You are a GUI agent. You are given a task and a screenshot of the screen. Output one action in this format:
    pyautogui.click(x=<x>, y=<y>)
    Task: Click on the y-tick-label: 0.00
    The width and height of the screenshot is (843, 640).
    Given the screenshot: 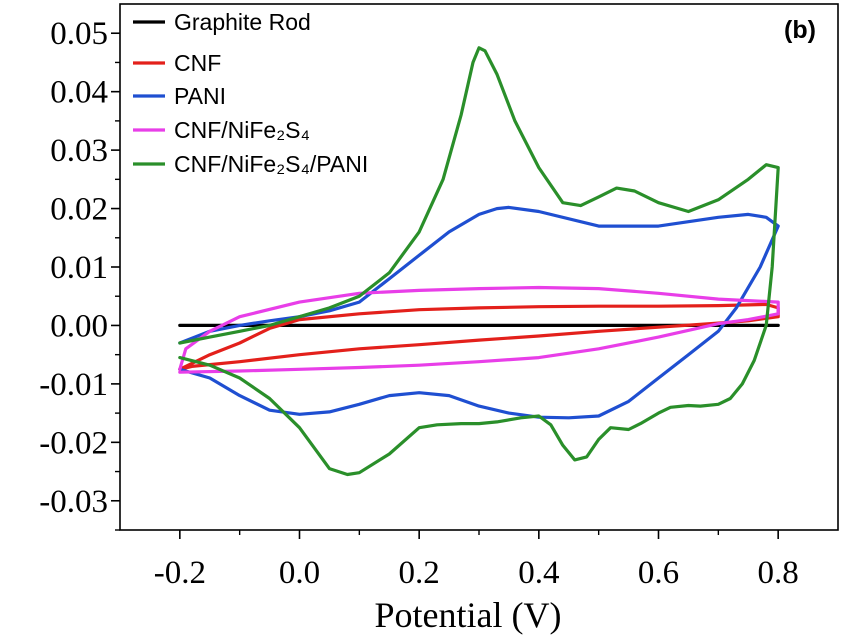 What is the action you would take?
    pyautogui.click(x=79, y=326)
    